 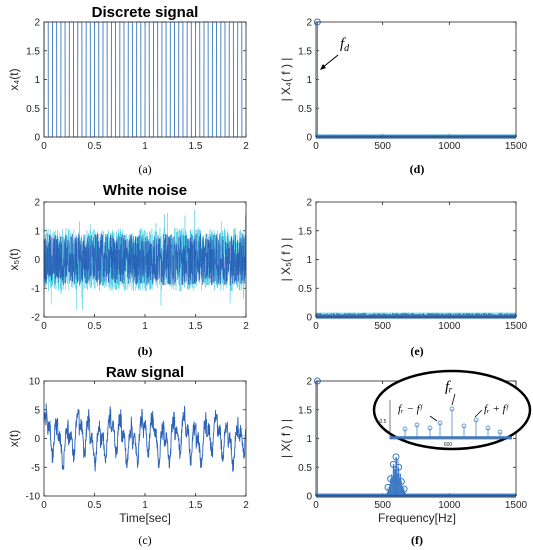 I want to click on series-line-raw, so click(x=145, y=437).